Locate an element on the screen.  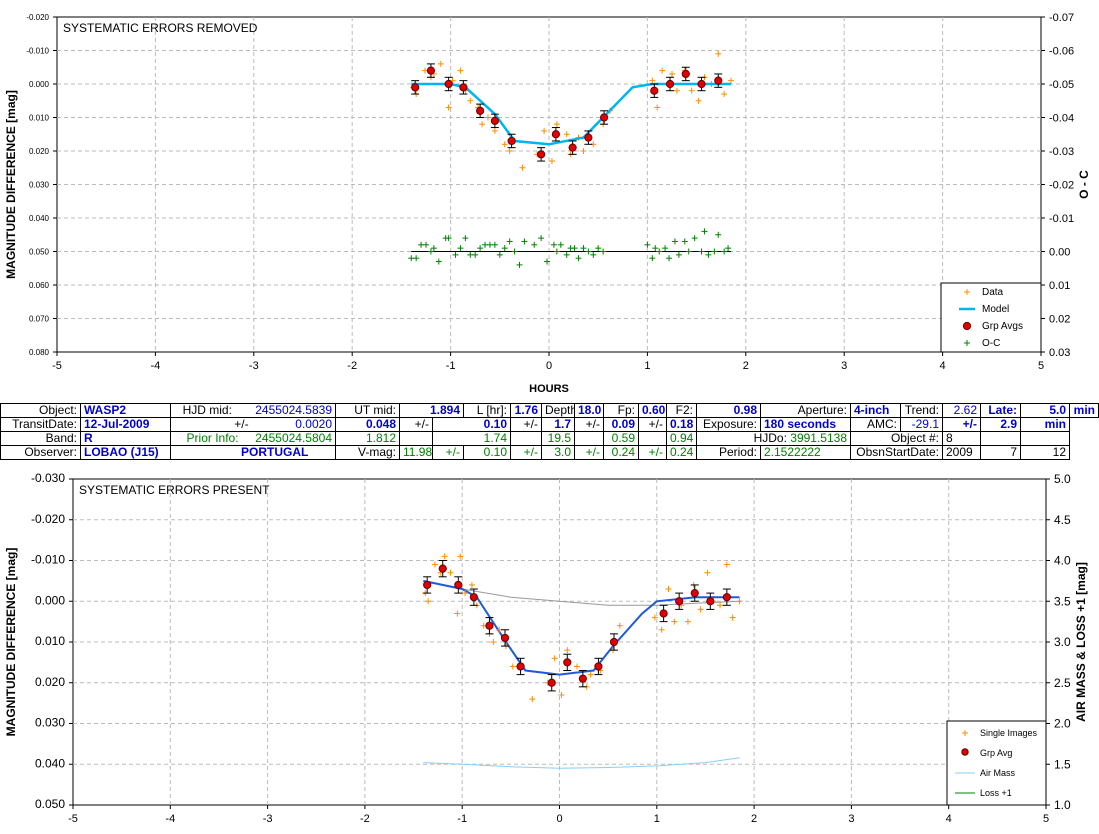
hjdo-label: HJDo: is located at coordinates (770, 438).